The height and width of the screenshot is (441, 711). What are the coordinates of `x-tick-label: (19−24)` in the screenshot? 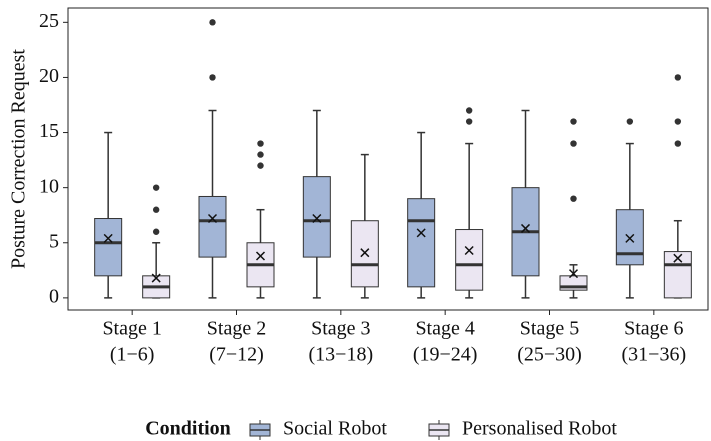 It's located at (445, 355).